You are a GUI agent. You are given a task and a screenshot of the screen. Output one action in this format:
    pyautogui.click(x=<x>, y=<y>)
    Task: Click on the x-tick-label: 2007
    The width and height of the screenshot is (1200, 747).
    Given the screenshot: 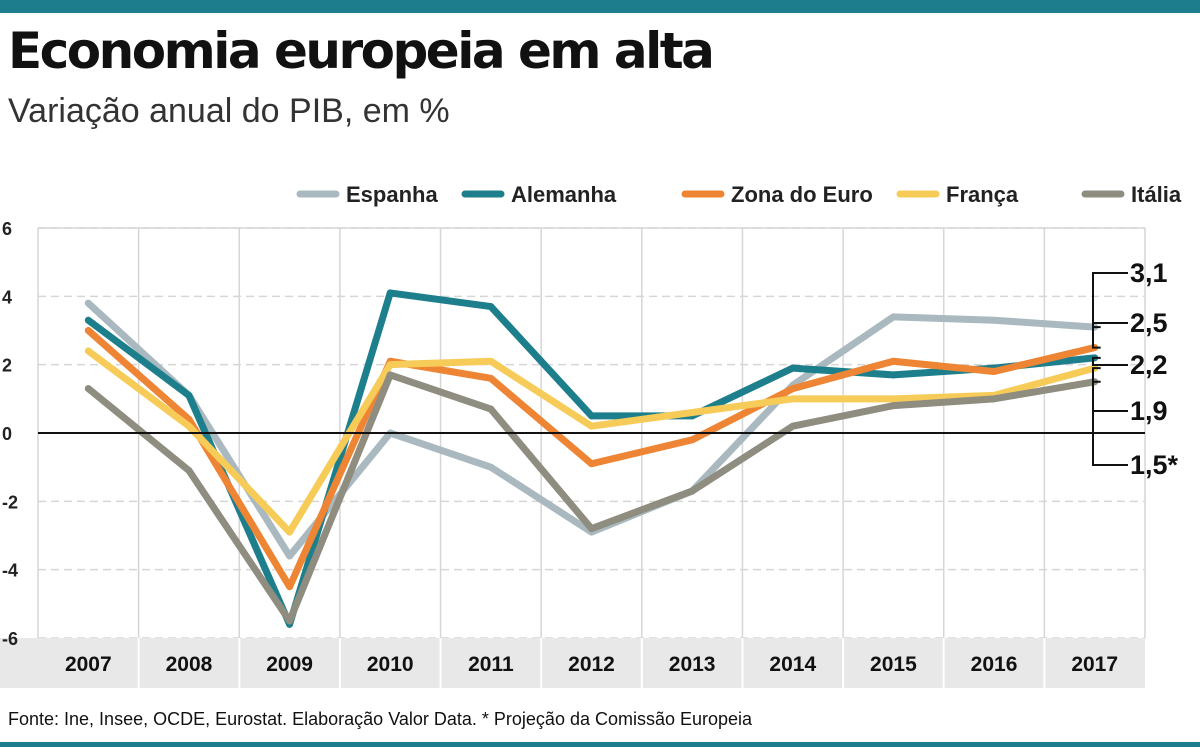 What is the action you would take?
    pyautogui.click(x=88, y=664)
    